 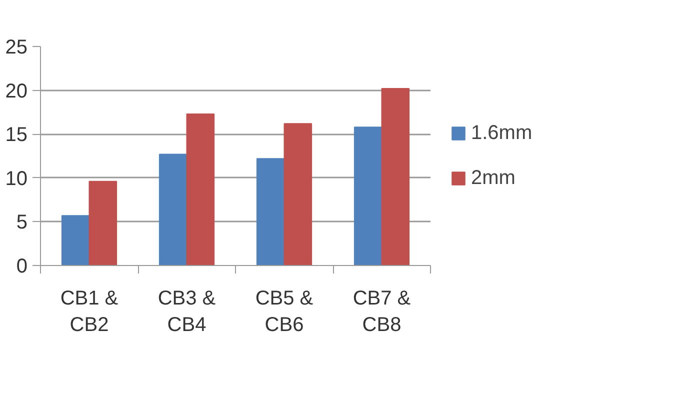 What do you see at coordinates (493, 178) in the screenshot?
I see `legend-label: 2mm` at bounding box center [493, 178].